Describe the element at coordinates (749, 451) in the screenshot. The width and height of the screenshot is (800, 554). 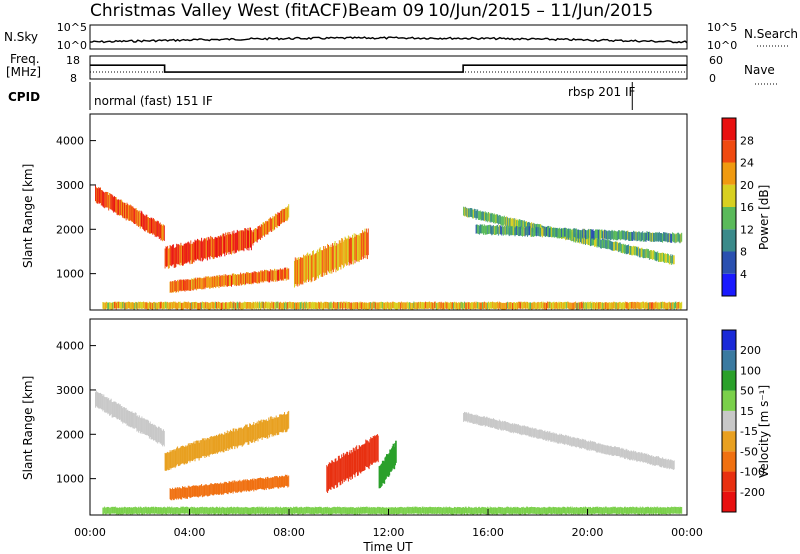
I see `velocity-colorbar-tick: -50` at that location.